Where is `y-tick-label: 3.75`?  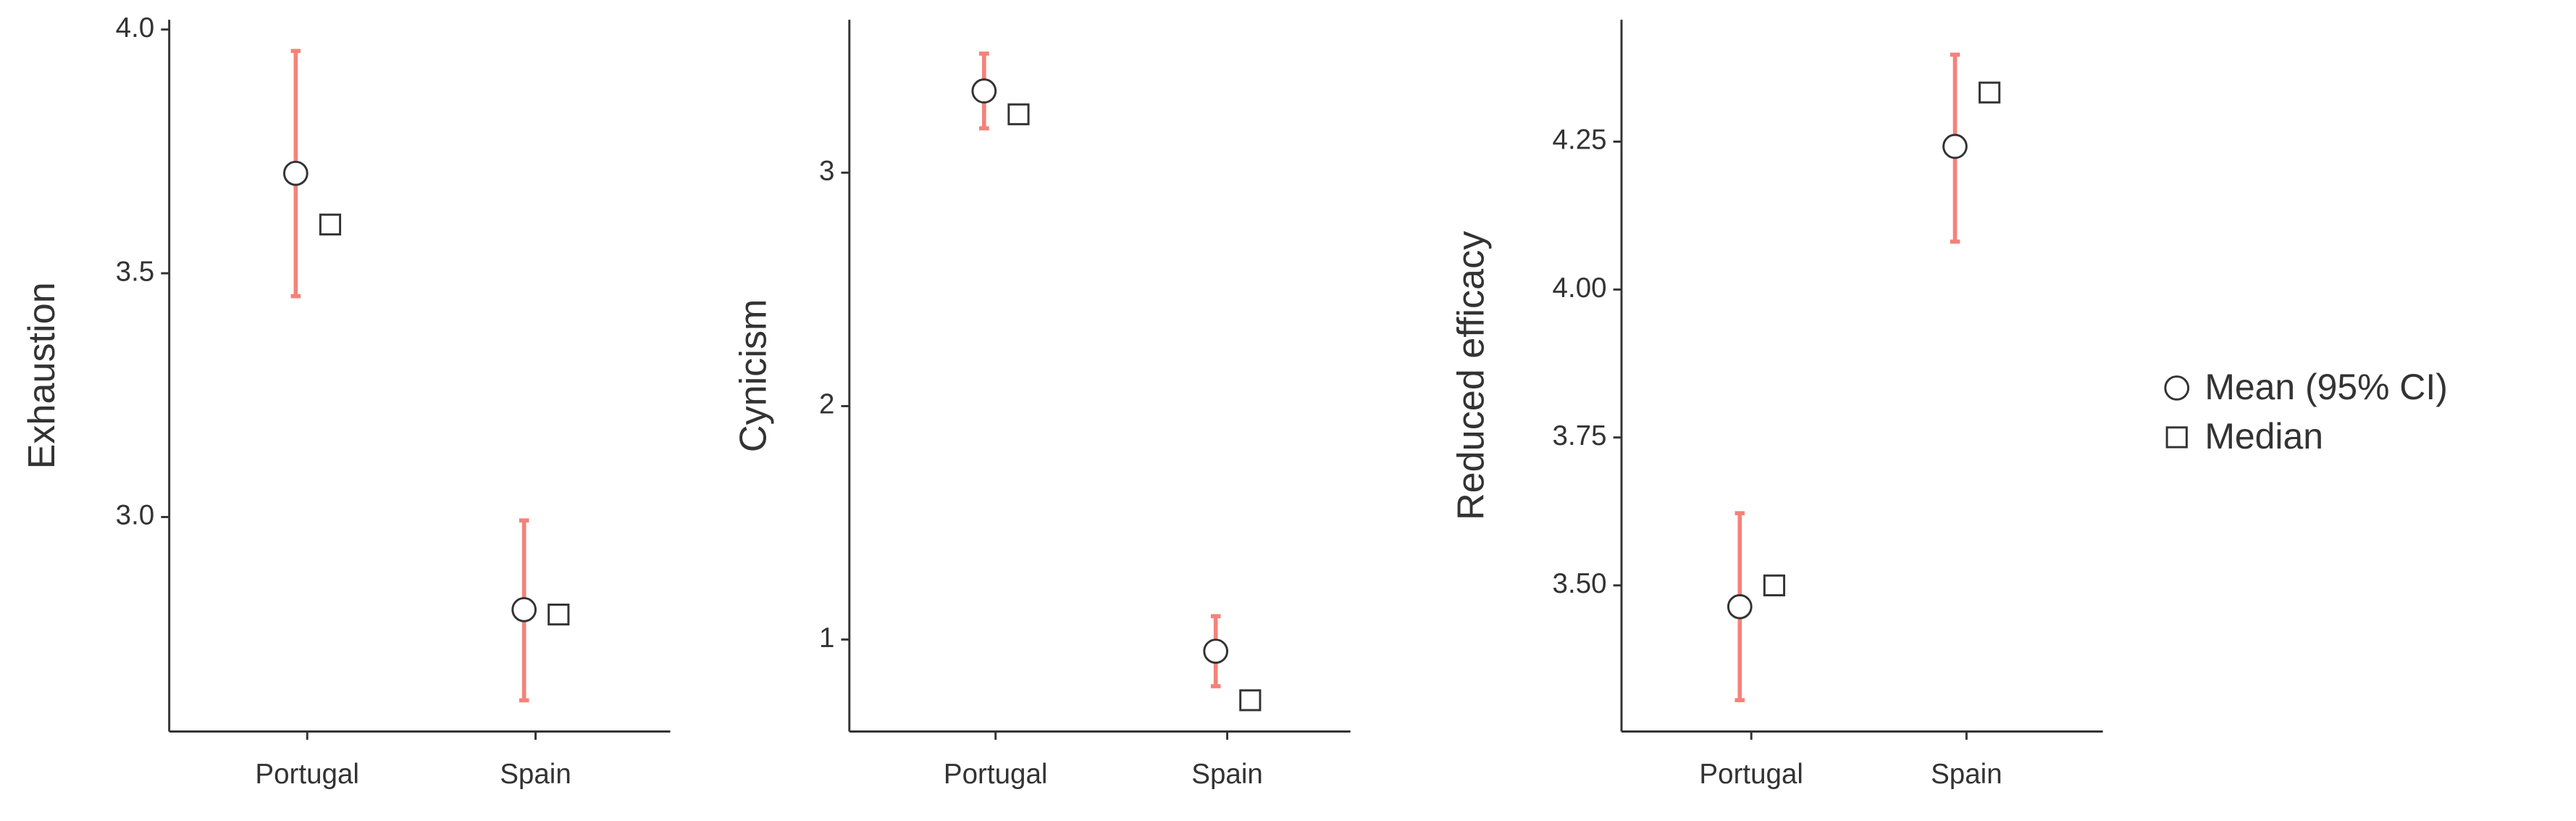 y-tick-label: 3.75 is located at coordinates (1580, 435).